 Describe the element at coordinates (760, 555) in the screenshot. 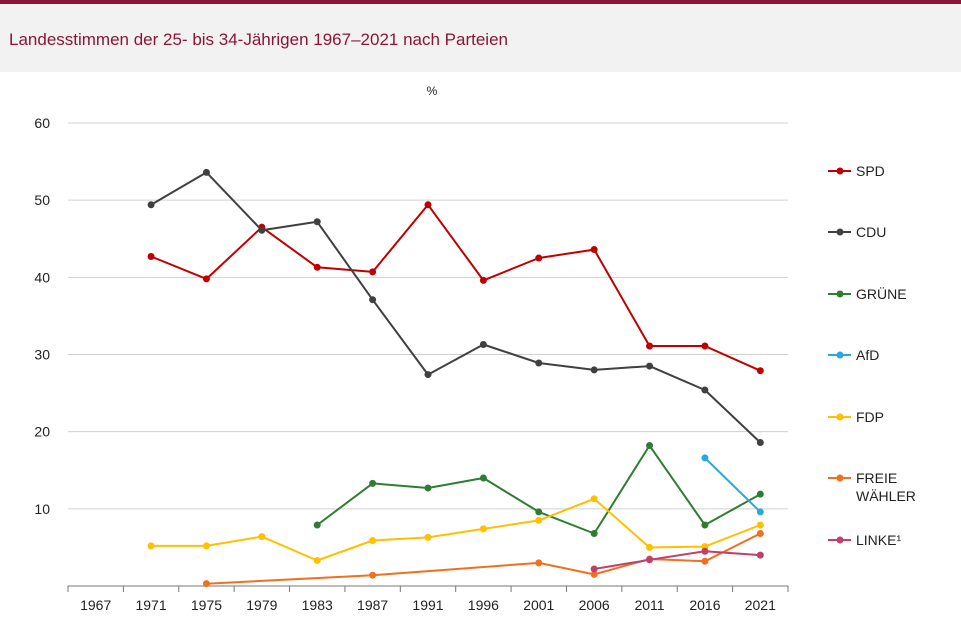

I see `series-6-point-2021` at that location.